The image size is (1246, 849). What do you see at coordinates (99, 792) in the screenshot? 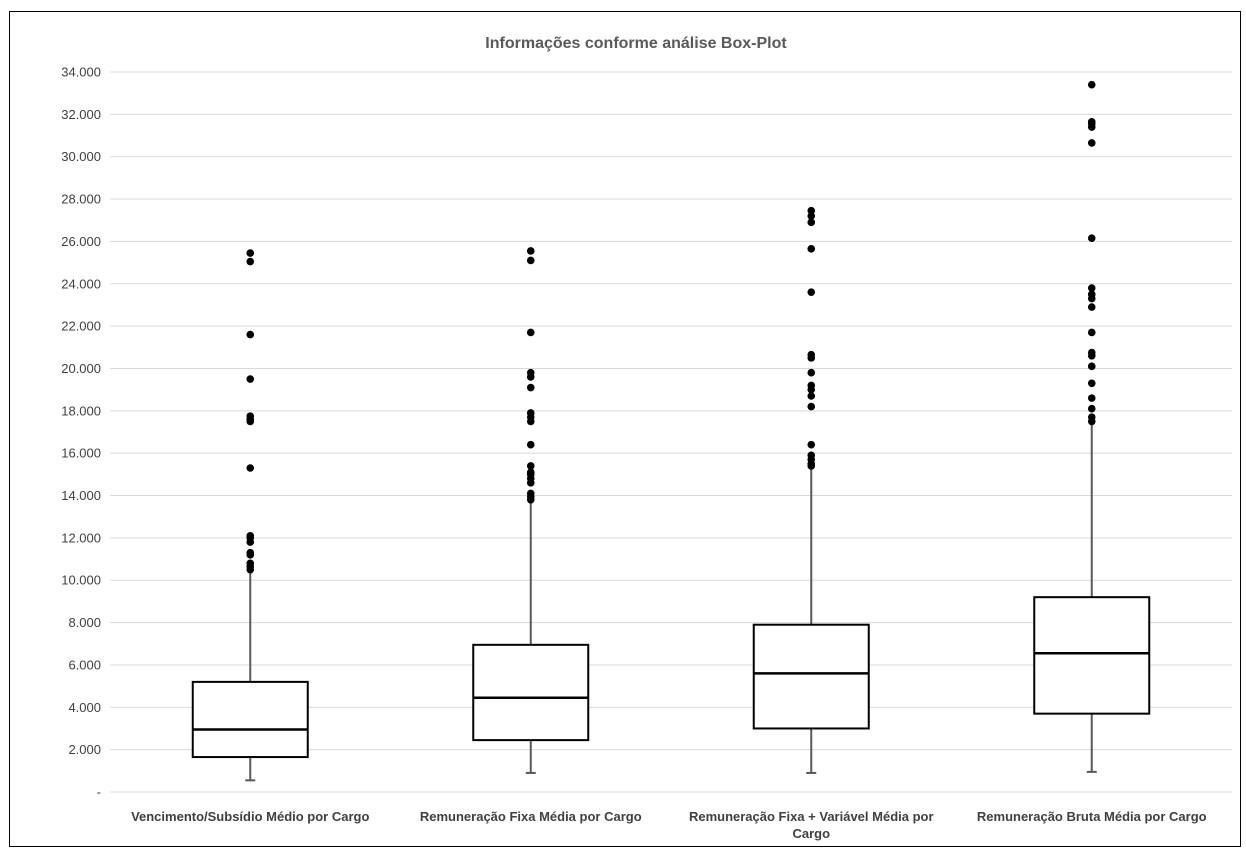
I see `y-tick-label: -` at bounding box center [99, 792].